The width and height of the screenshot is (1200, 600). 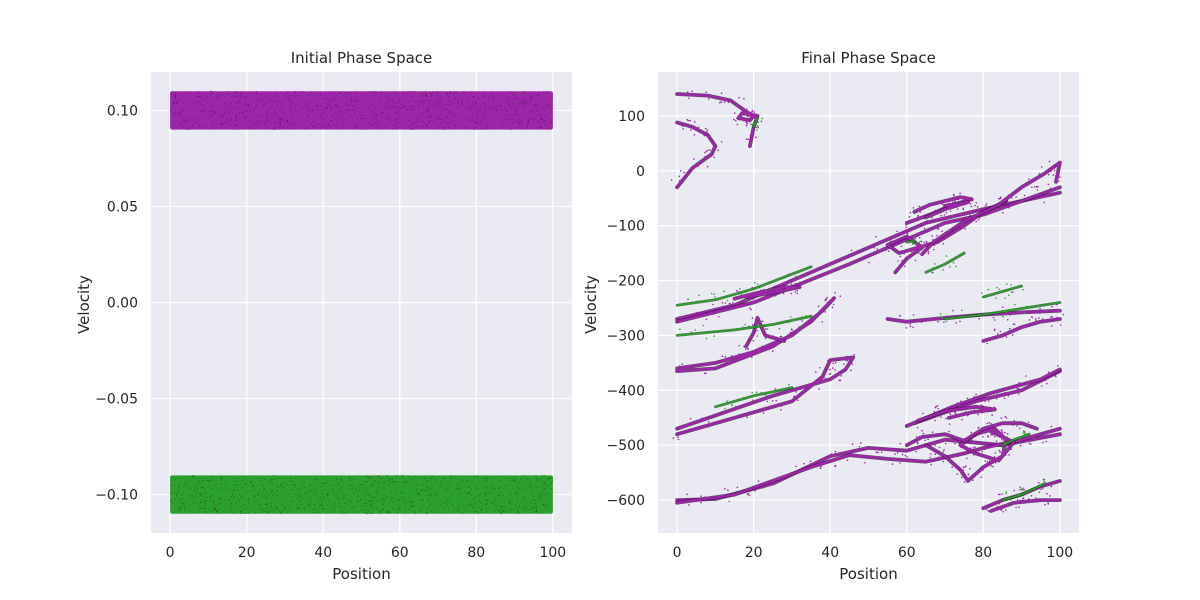 I want to click on point-band, so click(x=361, y=110).